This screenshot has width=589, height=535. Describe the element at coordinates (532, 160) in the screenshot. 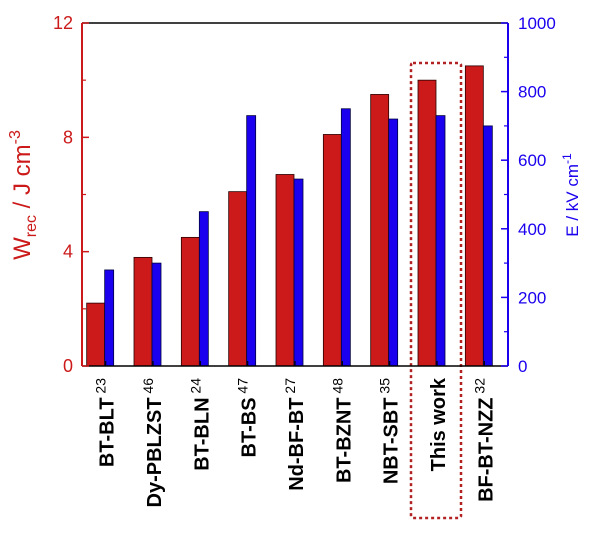

I see `right-tick-label-3: 600` at that location.